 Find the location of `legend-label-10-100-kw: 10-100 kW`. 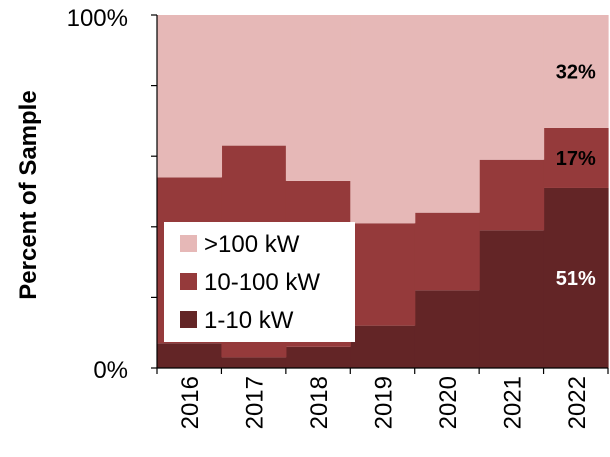

legend-label-10-100-kw: 10-100 kW is located at coordinates (262, 282).